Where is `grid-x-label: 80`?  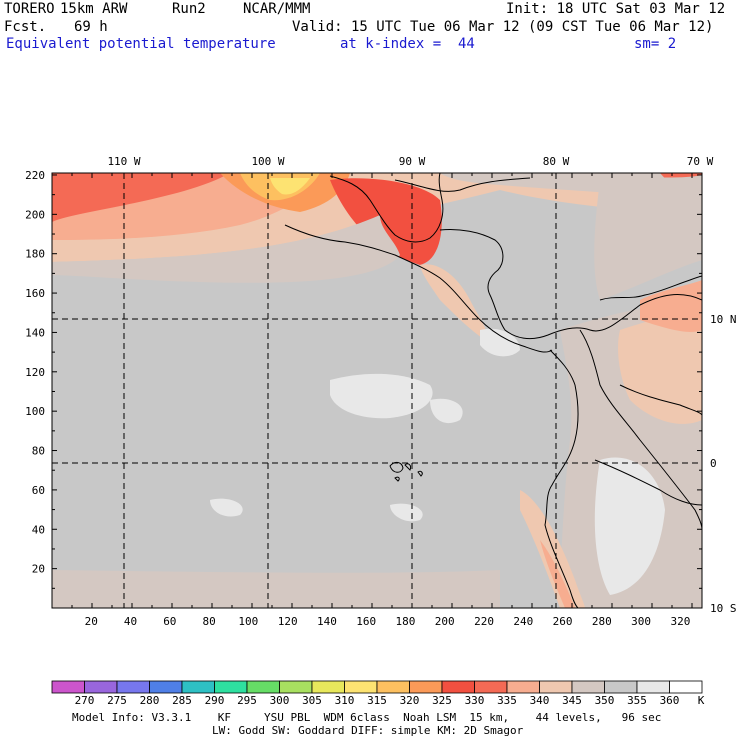
grid-x-label: 80 is located at coordinates (208, 621).